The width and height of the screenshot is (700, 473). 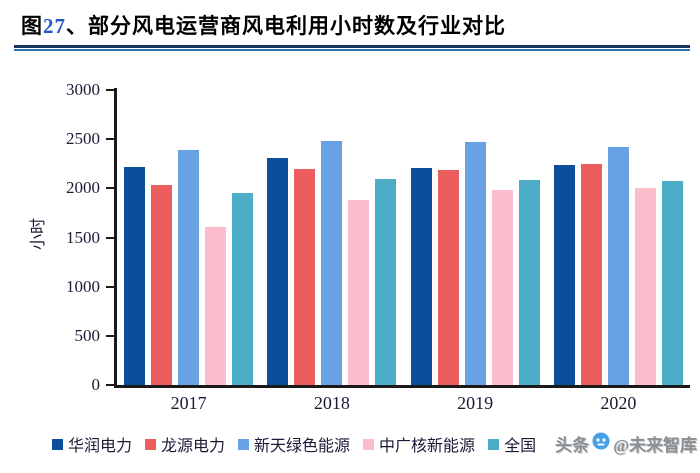 What do you see at coordinates (83, 237) in the screenshot?
I see `y-tick-label-1500: 1500` at bounding box center [83, 237].